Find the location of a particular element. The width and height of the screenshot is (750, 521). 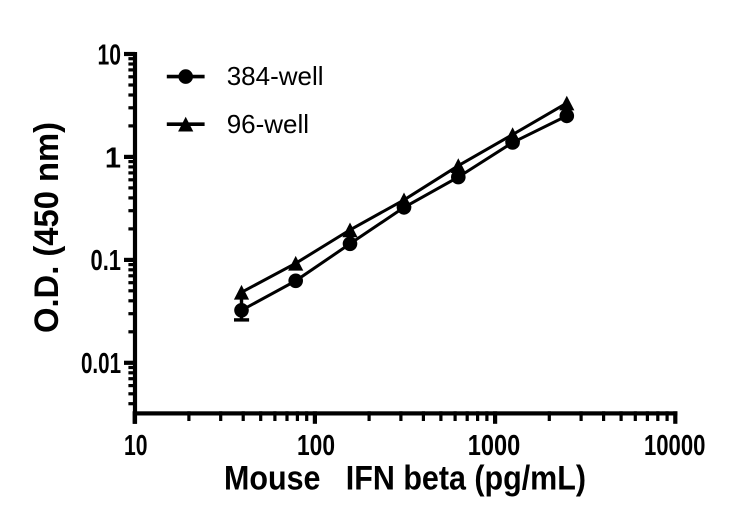

svg-text: 0.01 is located at coordinates (101, 364).